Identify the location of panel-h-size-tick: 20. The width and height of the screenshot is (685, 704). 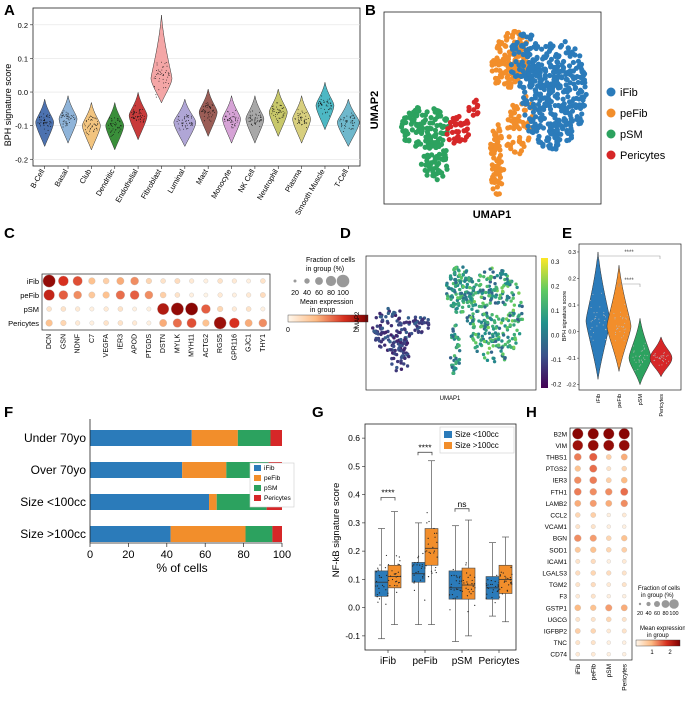
(640, 614).